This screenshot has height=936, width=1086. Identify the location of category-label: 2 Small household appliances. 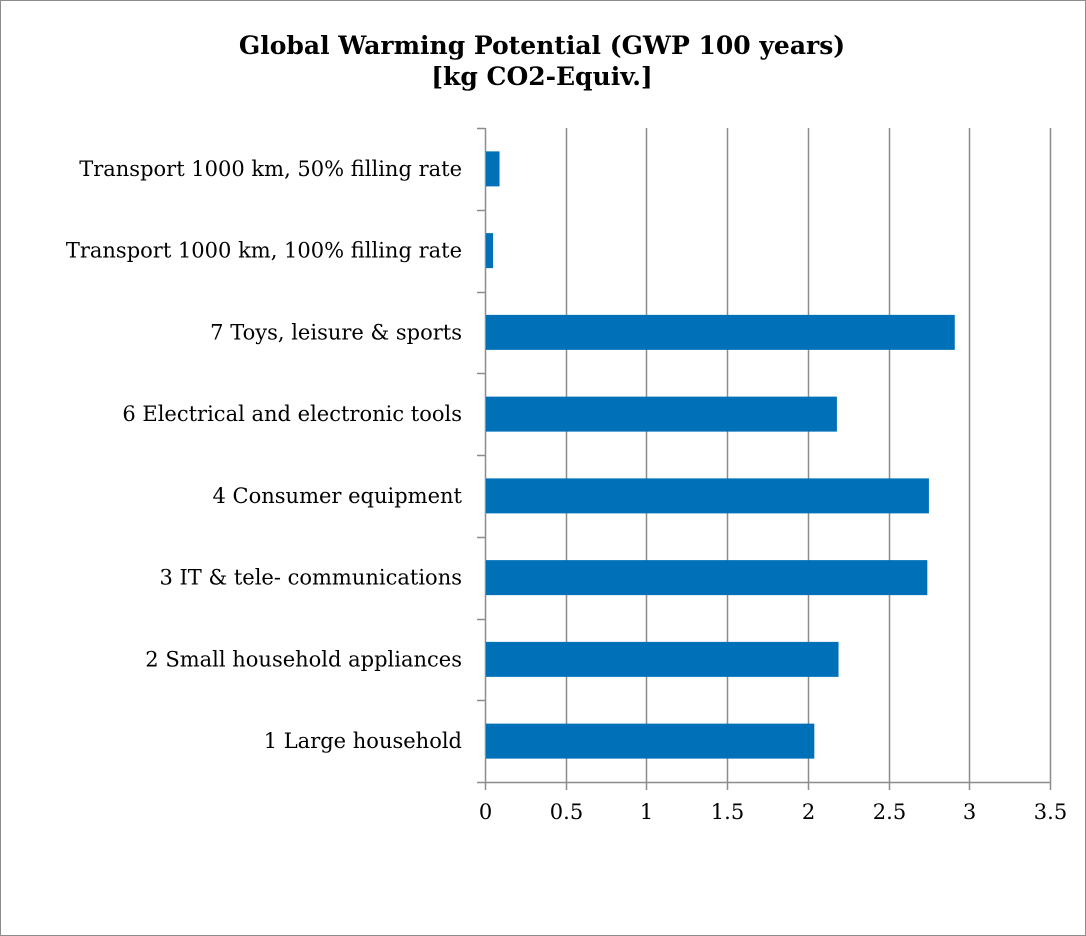
(303, 659).